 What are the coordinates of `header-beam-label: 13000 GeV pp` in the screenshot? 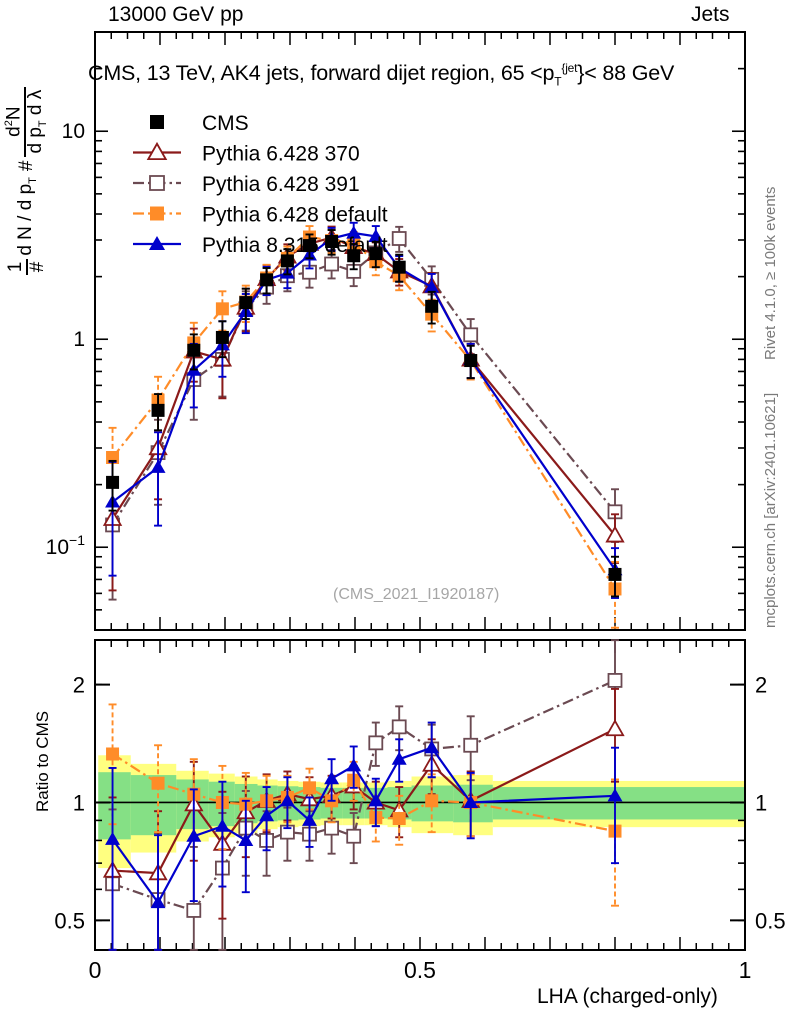 It's located at (176, 14).